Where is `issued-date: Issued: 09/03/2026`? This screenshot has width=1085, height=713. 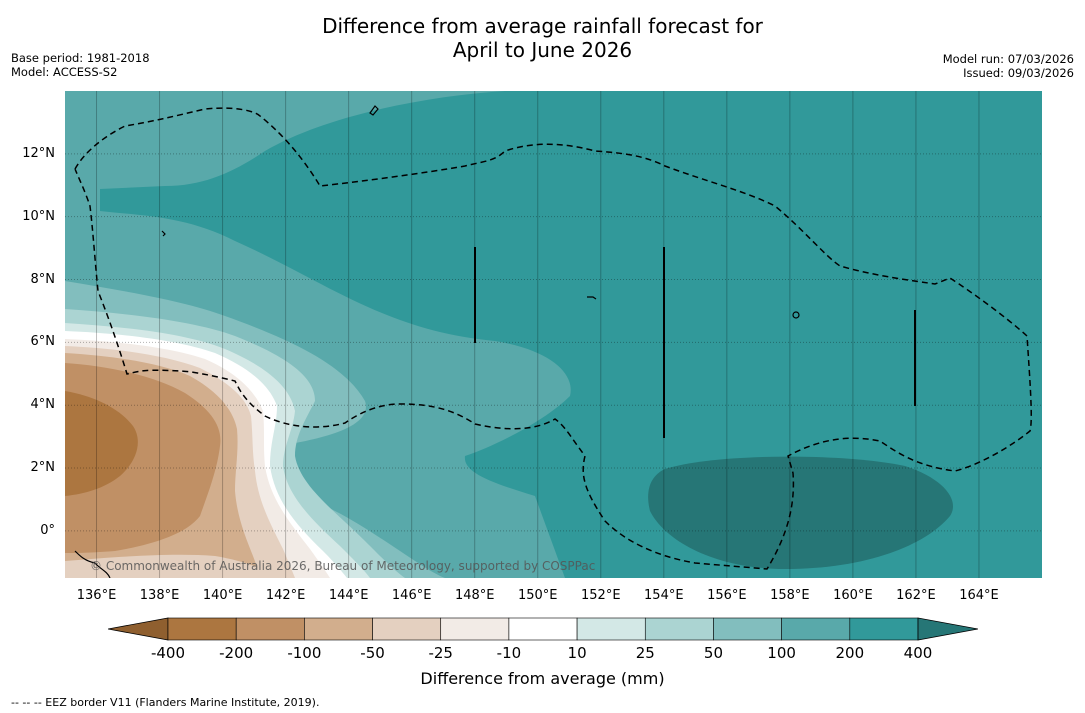 issued-date: Issued: 09/03/2026 is located at coordinates (1018, 73).